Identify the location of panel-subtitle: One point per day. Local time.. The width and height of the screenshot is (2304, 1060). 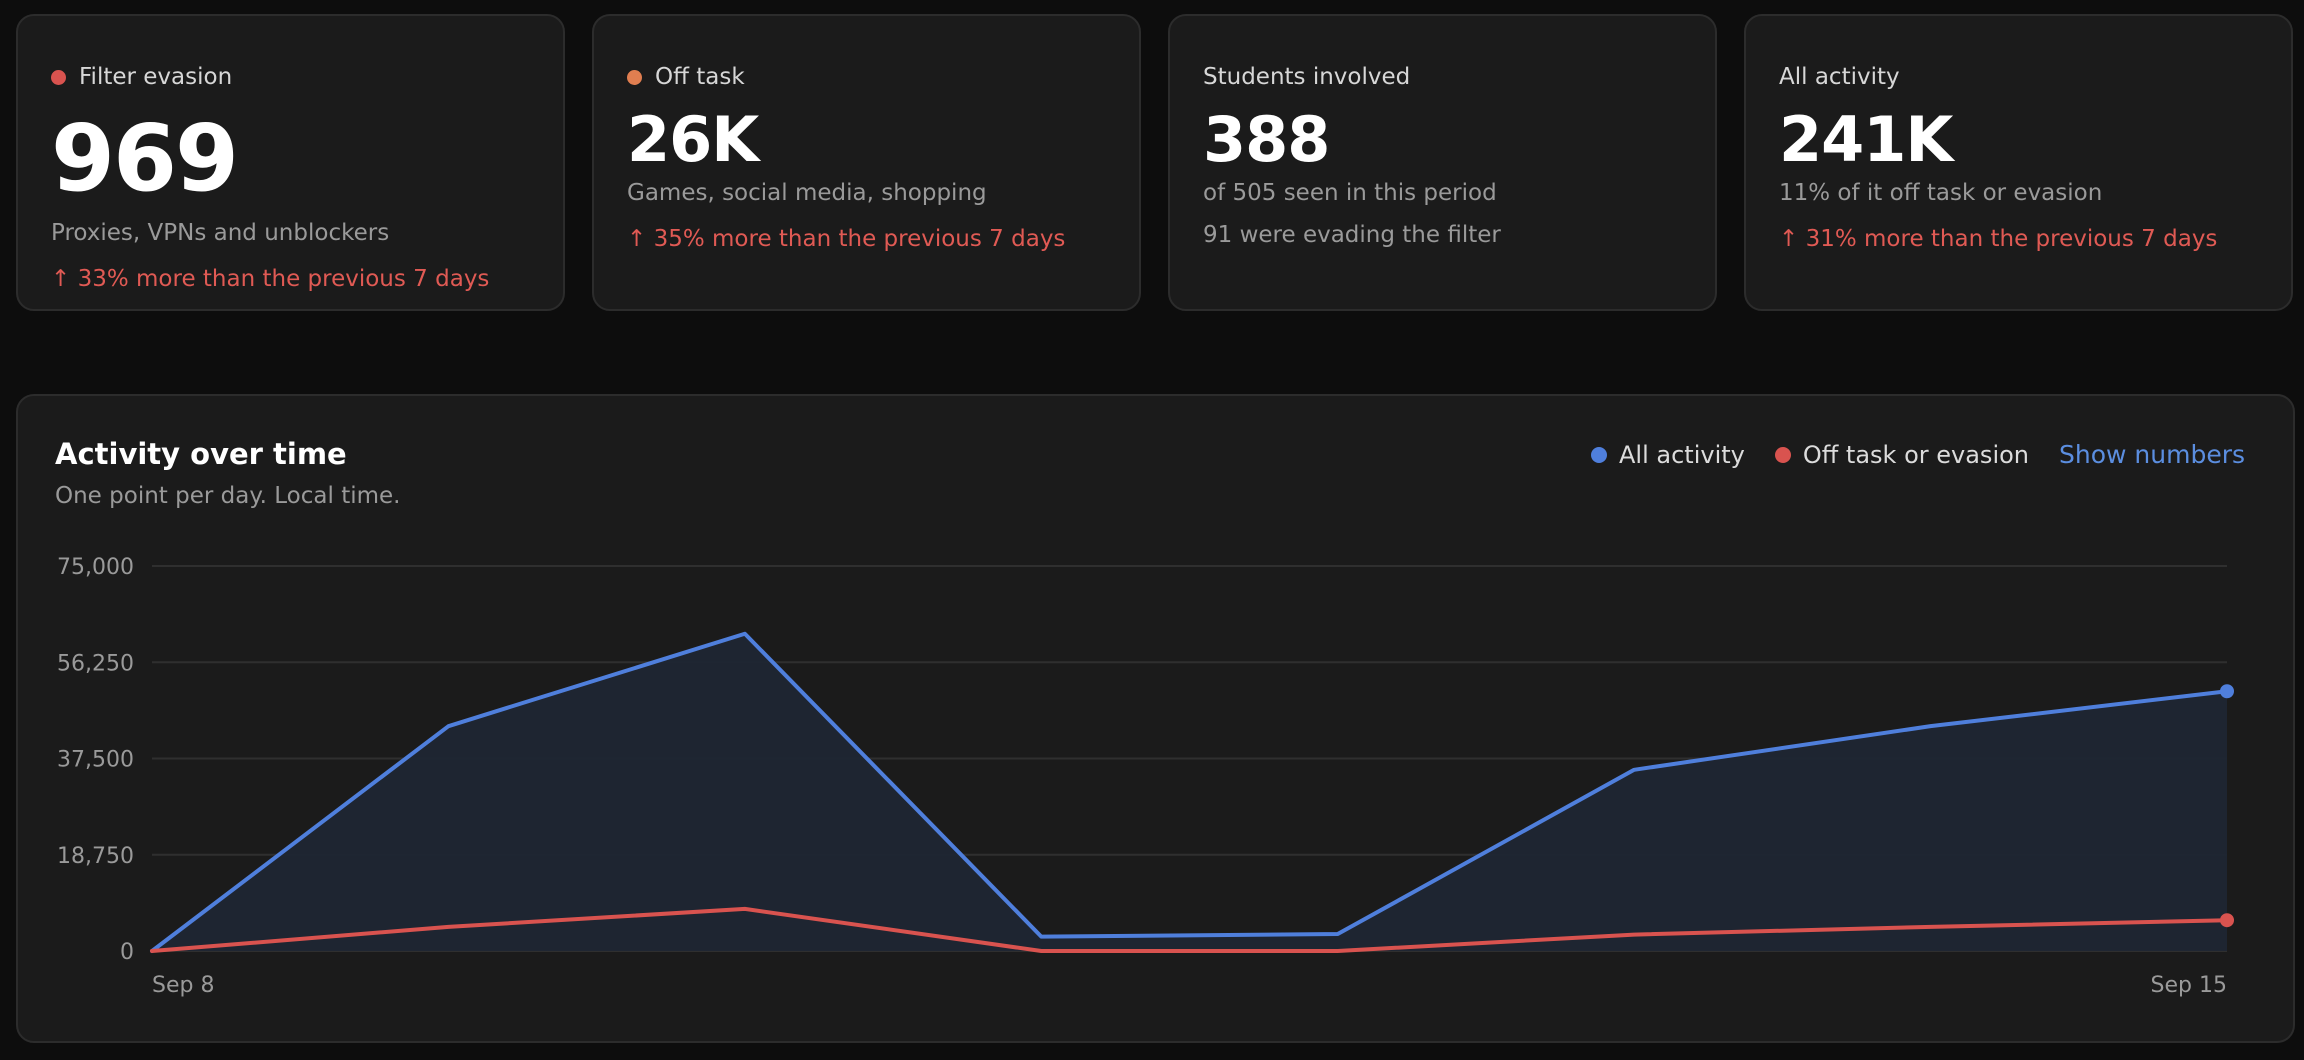
(228, 496).